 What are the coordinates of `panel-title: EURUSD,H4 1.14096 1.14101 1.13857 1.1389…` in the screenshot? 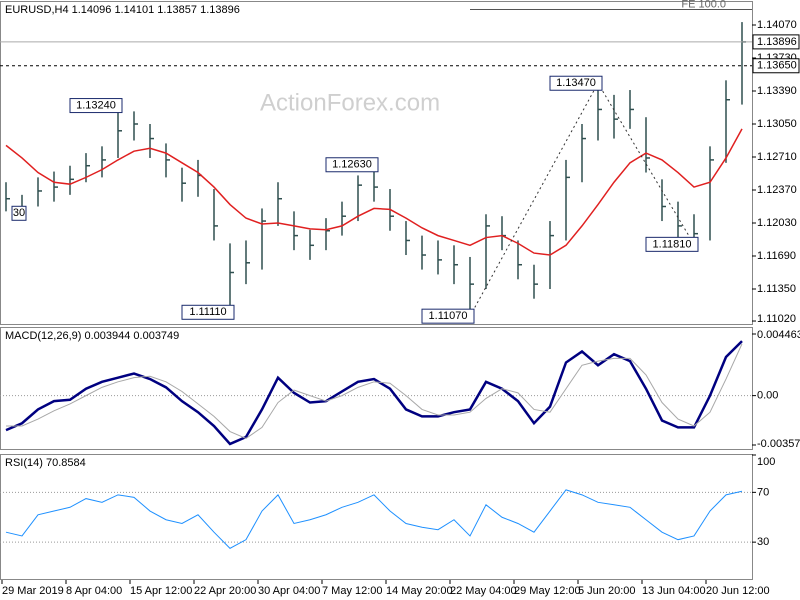 It's located at (122, 10).